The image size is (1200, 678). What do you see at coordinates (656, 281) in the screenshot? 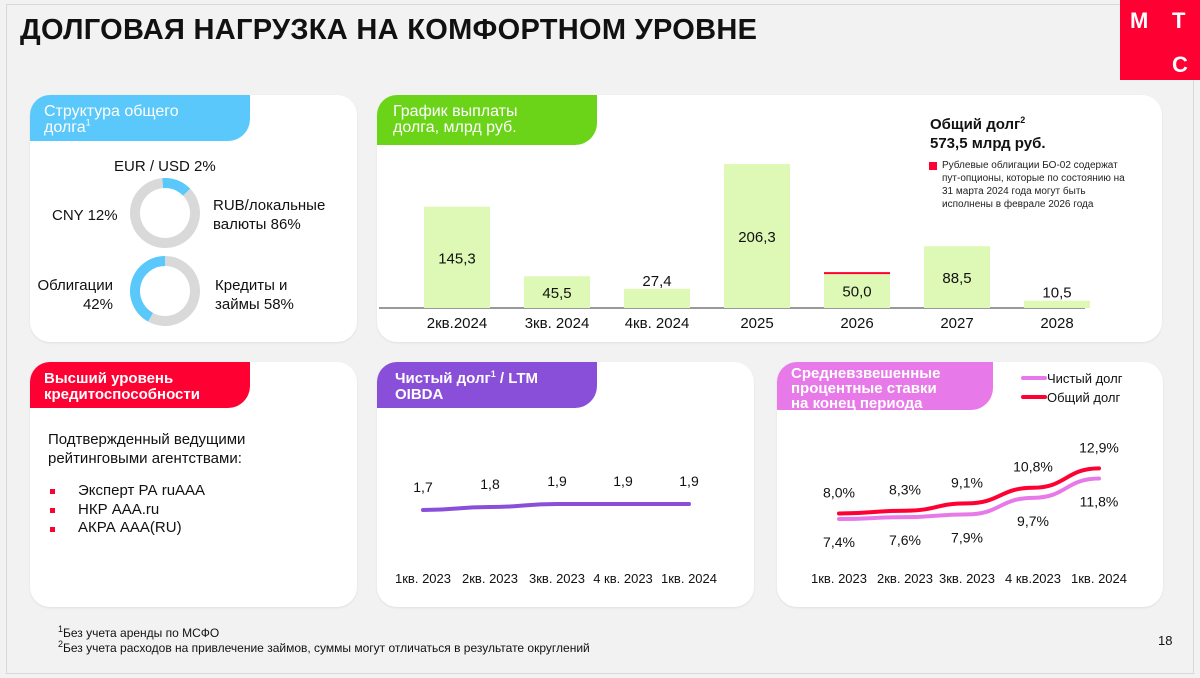
I see `bar-value-label-2: 27,4` at bounding box center [656, 281].